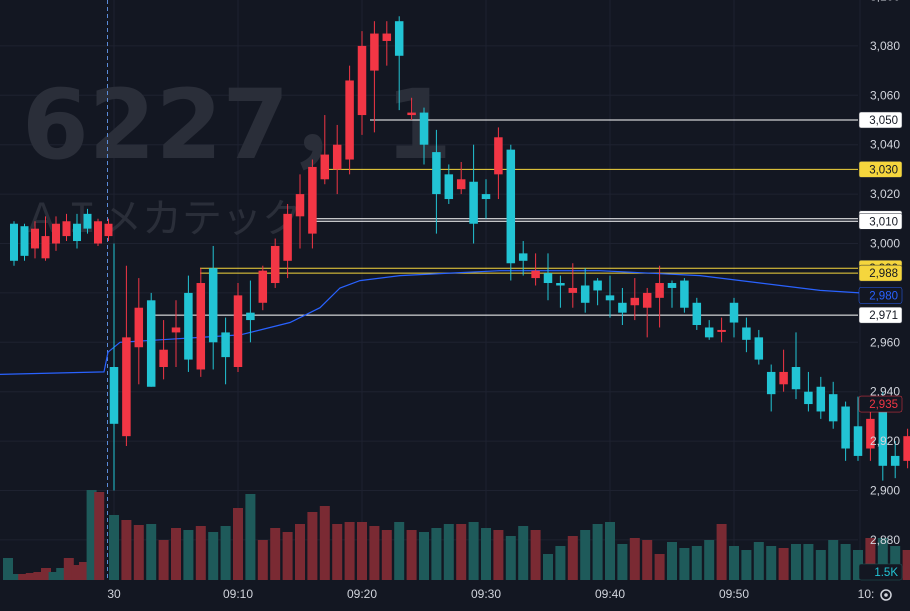 The image size is (910, 611). Describe the element at coordinates (885, 441) in the screenshot. I see `price-tick-label: 2,920` at that location.